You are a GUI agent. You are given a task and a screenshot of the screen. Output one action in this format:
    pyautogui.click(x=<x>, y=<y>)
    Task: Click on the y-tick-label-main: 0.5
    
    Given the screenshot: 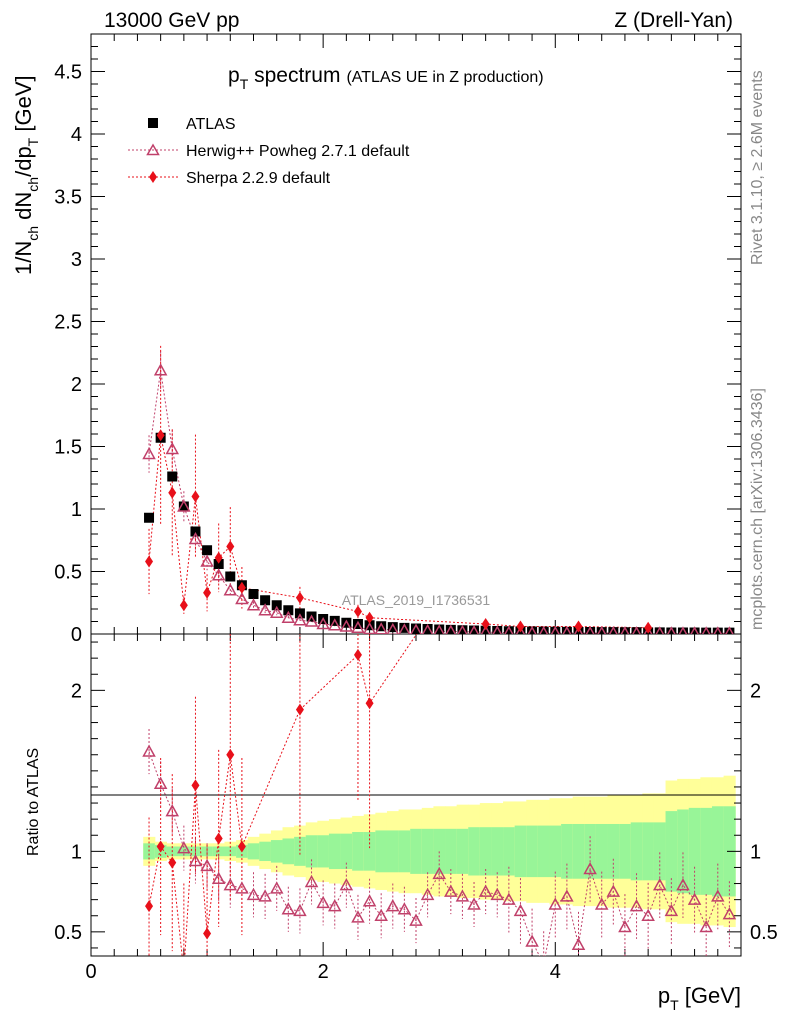 What is the action you would take?
    pyautogui.click(x=68, y=573)
    